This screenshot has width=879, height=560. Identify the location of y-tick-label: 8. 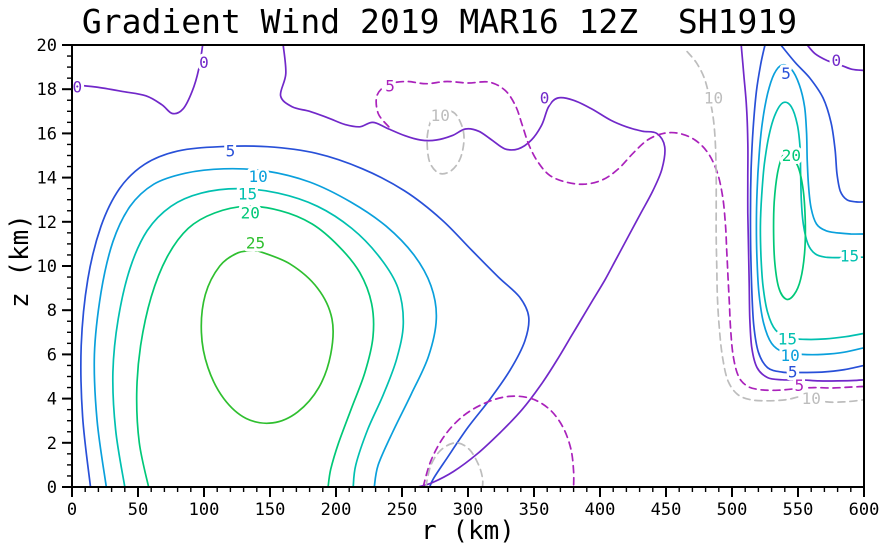
(52, 311).